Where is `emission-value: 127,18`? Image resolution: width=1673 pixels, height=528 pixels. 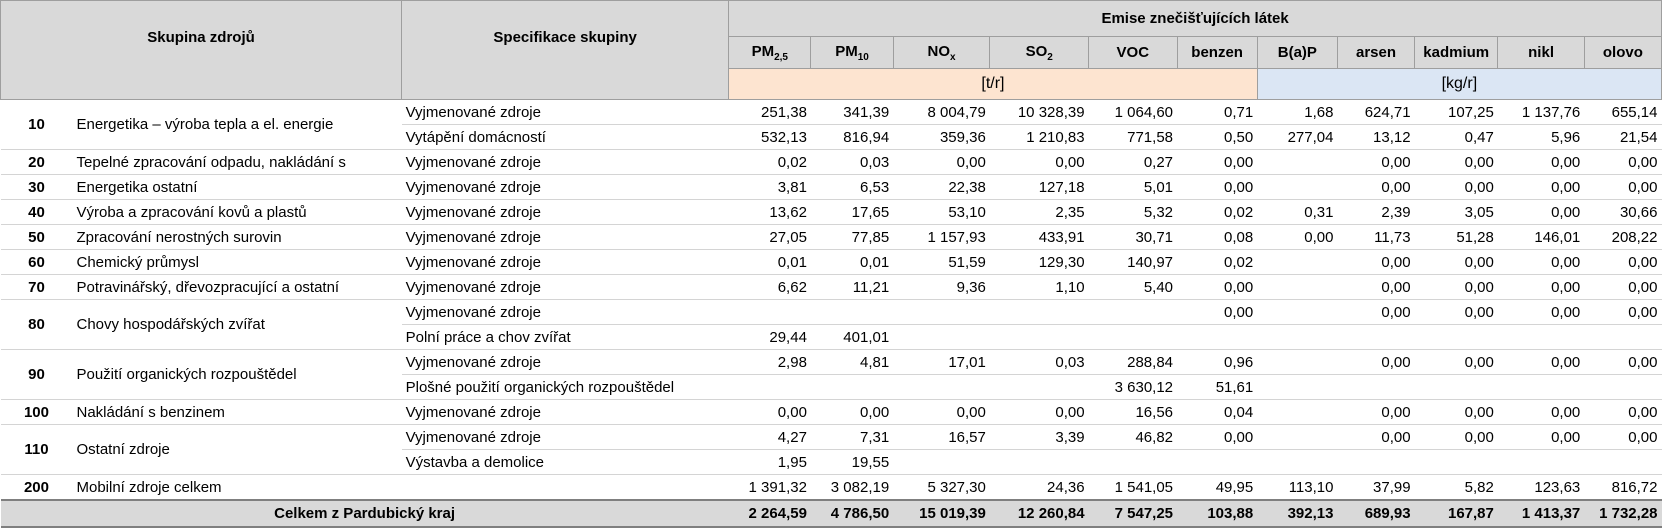
emission-value: 127,18 is located at coordinates (1039, 187).